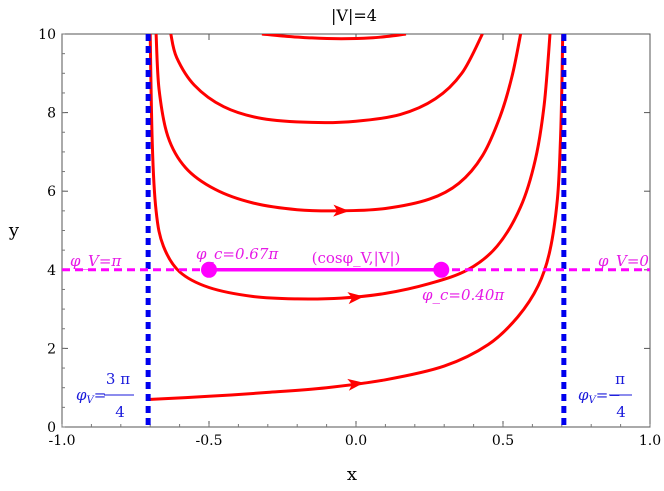 This screenshot has width=664, height=491. Describe the element at coordinates (51, 192) in the screenshot. I see `y-tick-label: 6` at that location.